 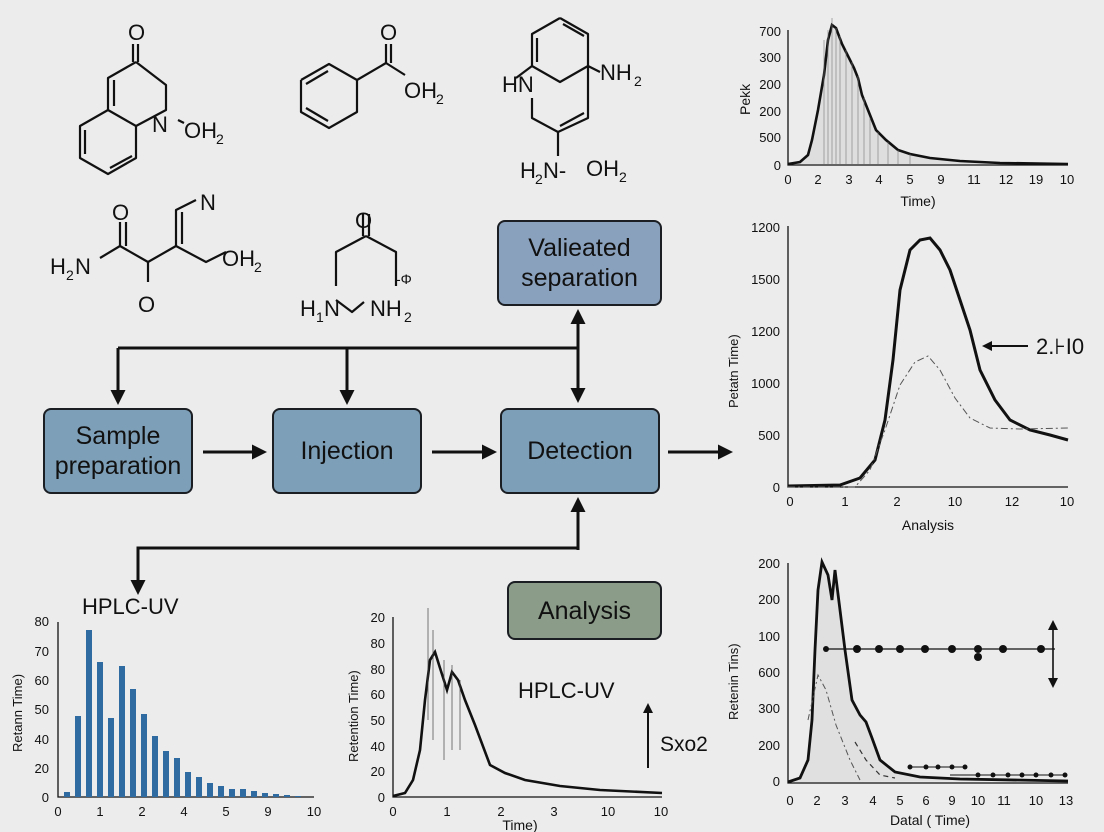 I want to click on chart-bottom-left: 80 70 60 50 40 20 0 0 1 2 4 5 9 10 Retann Time), so click(x=165, y=716).